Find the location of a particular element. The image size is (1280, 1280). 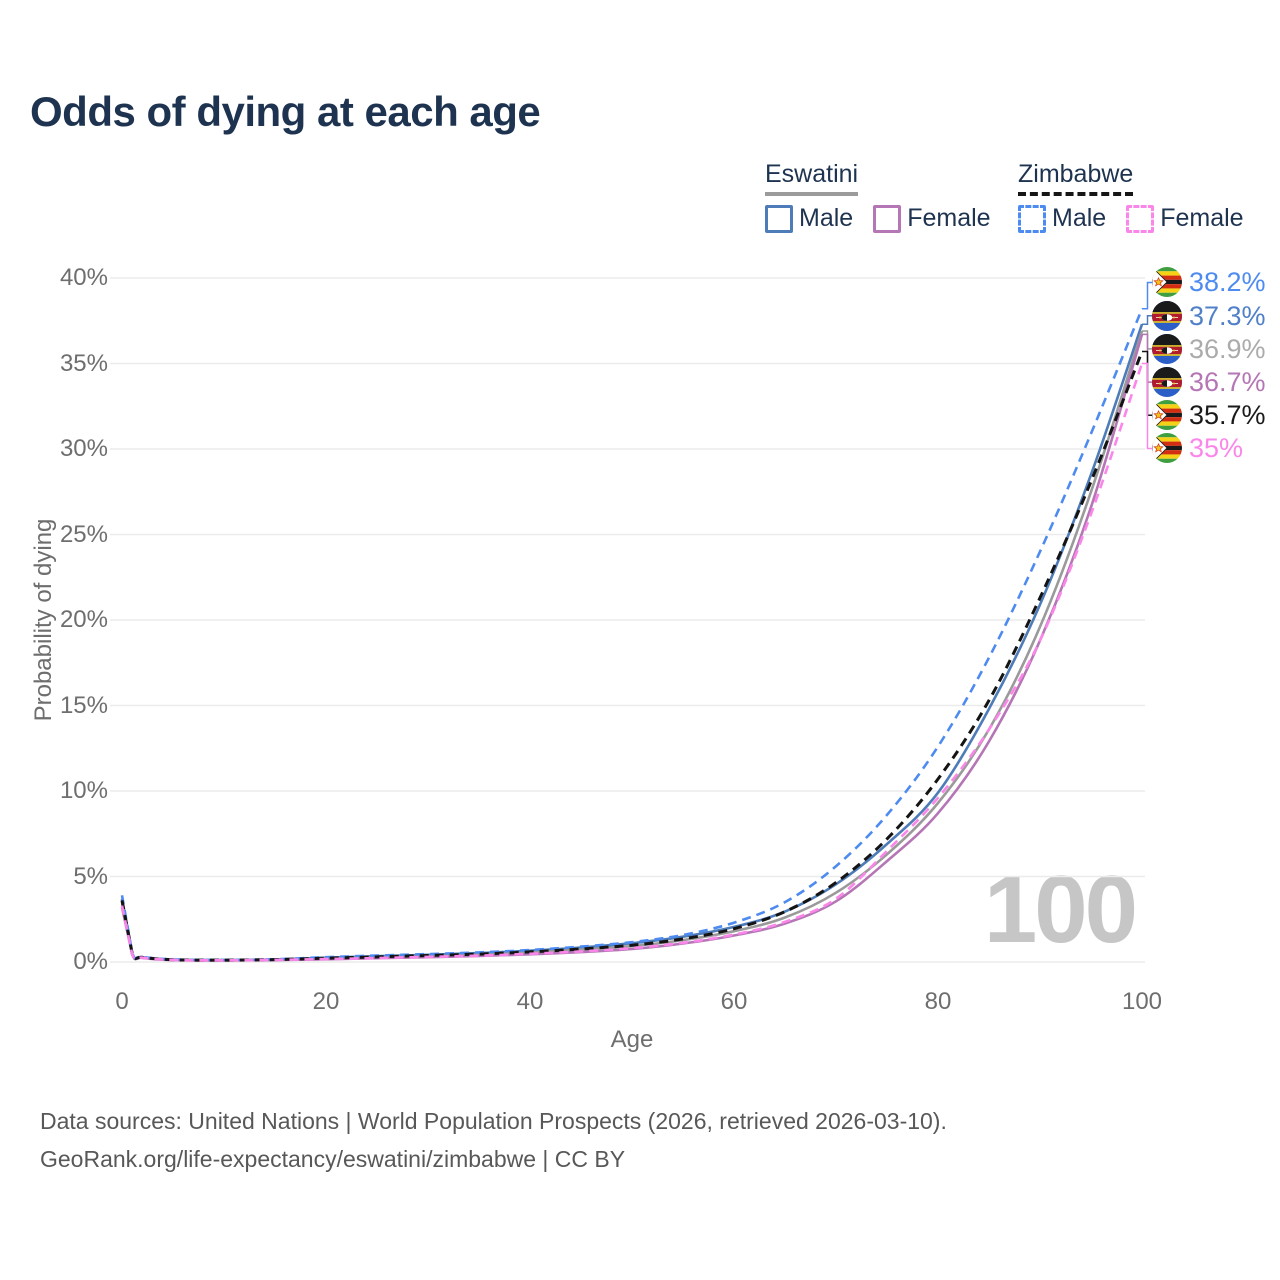

end-label-eswatini-both: 36.9% is located at coordinates (1209, 349).